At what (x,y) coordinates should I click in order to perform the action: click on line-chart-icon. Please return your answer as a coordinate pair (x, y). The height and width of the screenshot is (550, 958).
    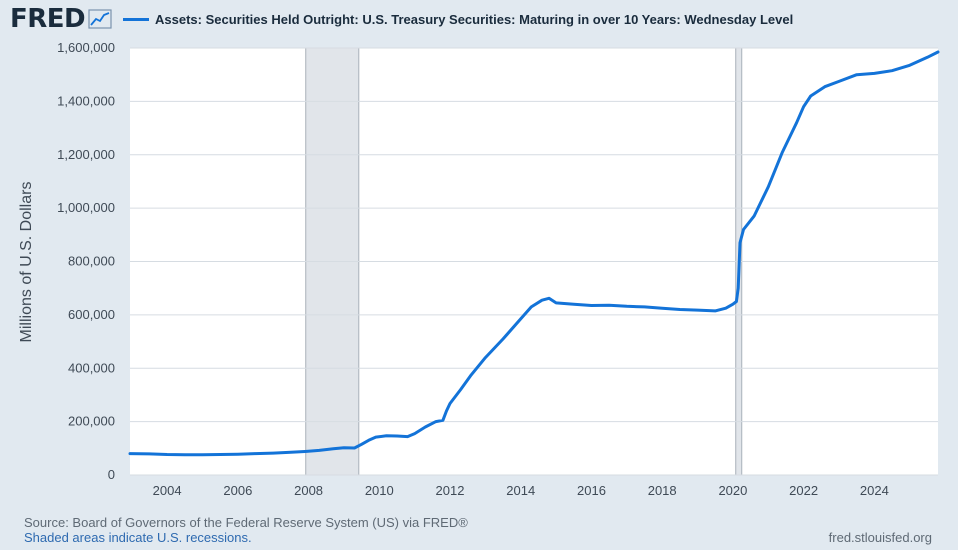
    Looking at the image, I should click on (100, 19).